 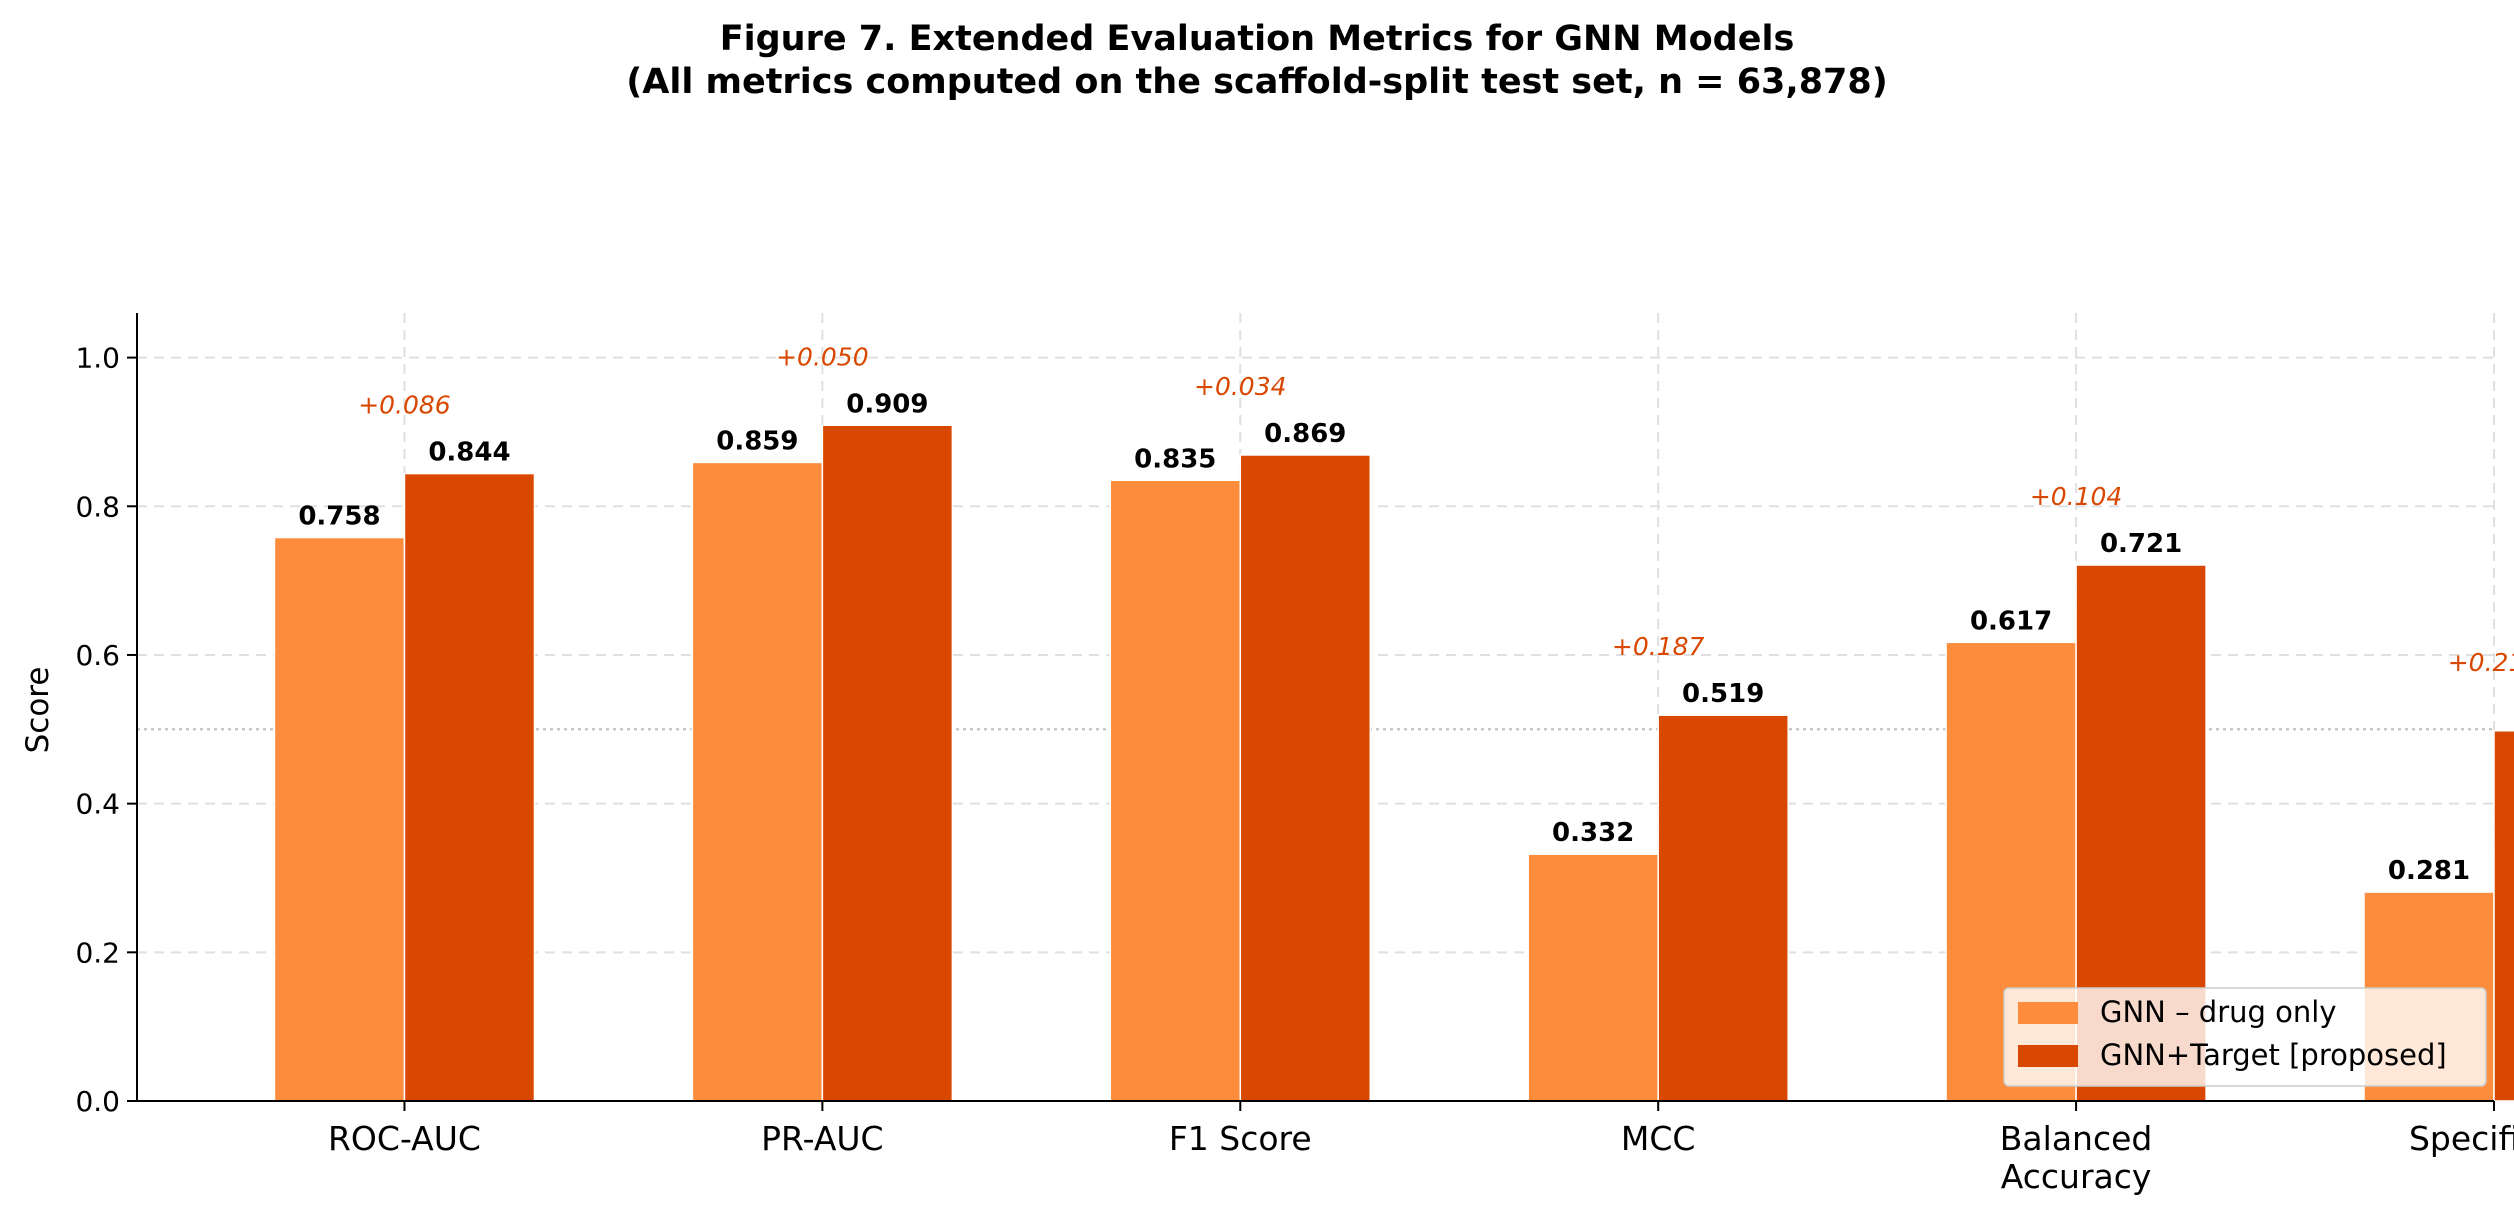 What do you see at coordinates (404, 405) in the screenshot?
I see `delta-label: +0.086` at bounding box center [404, 405].